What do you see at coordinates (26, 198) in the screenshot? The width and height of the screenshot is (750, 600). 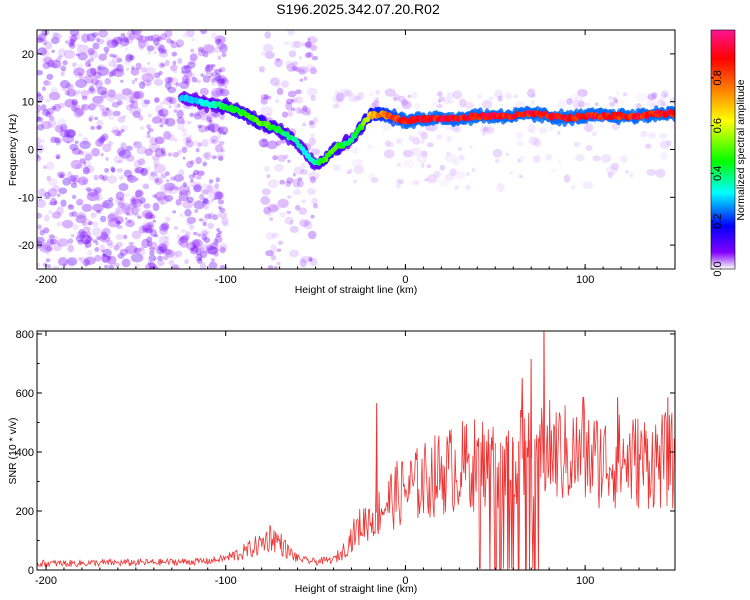 I see `y-tick-label: -10` at bounding box center [26, 198].